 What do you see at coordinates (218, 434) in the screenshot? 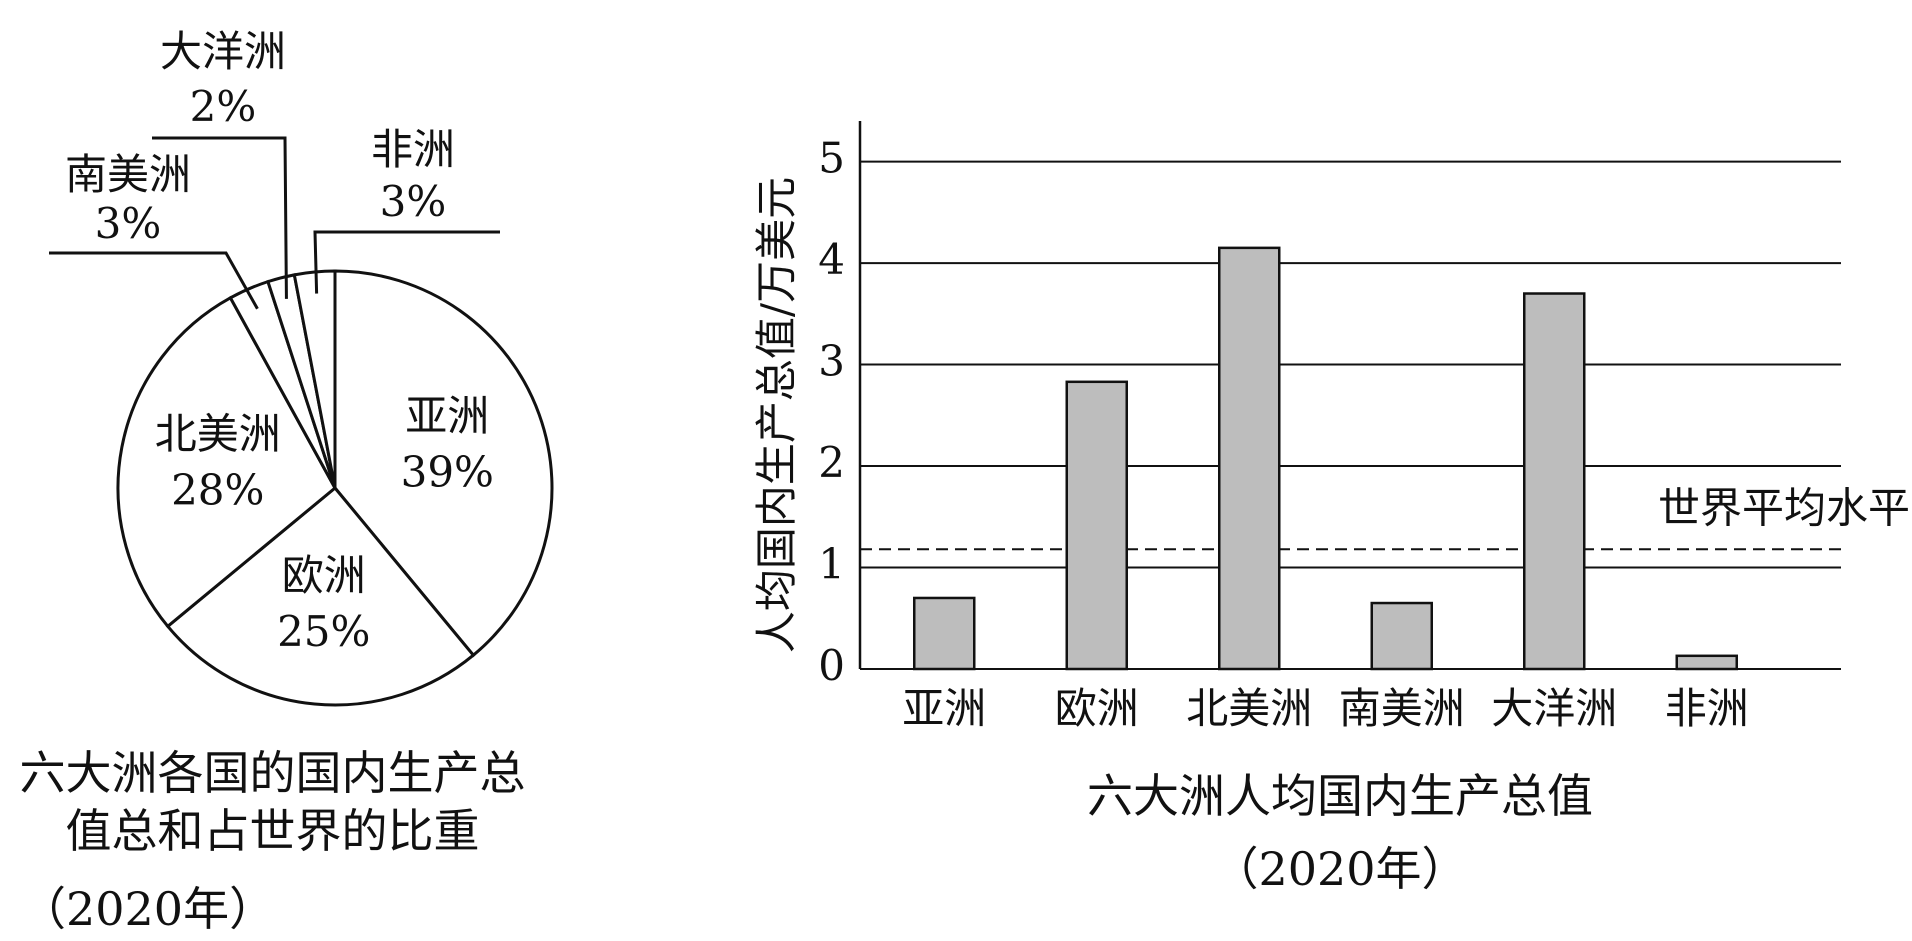
I see `slice-label: 北美洲` at bounding box center [218, 434].